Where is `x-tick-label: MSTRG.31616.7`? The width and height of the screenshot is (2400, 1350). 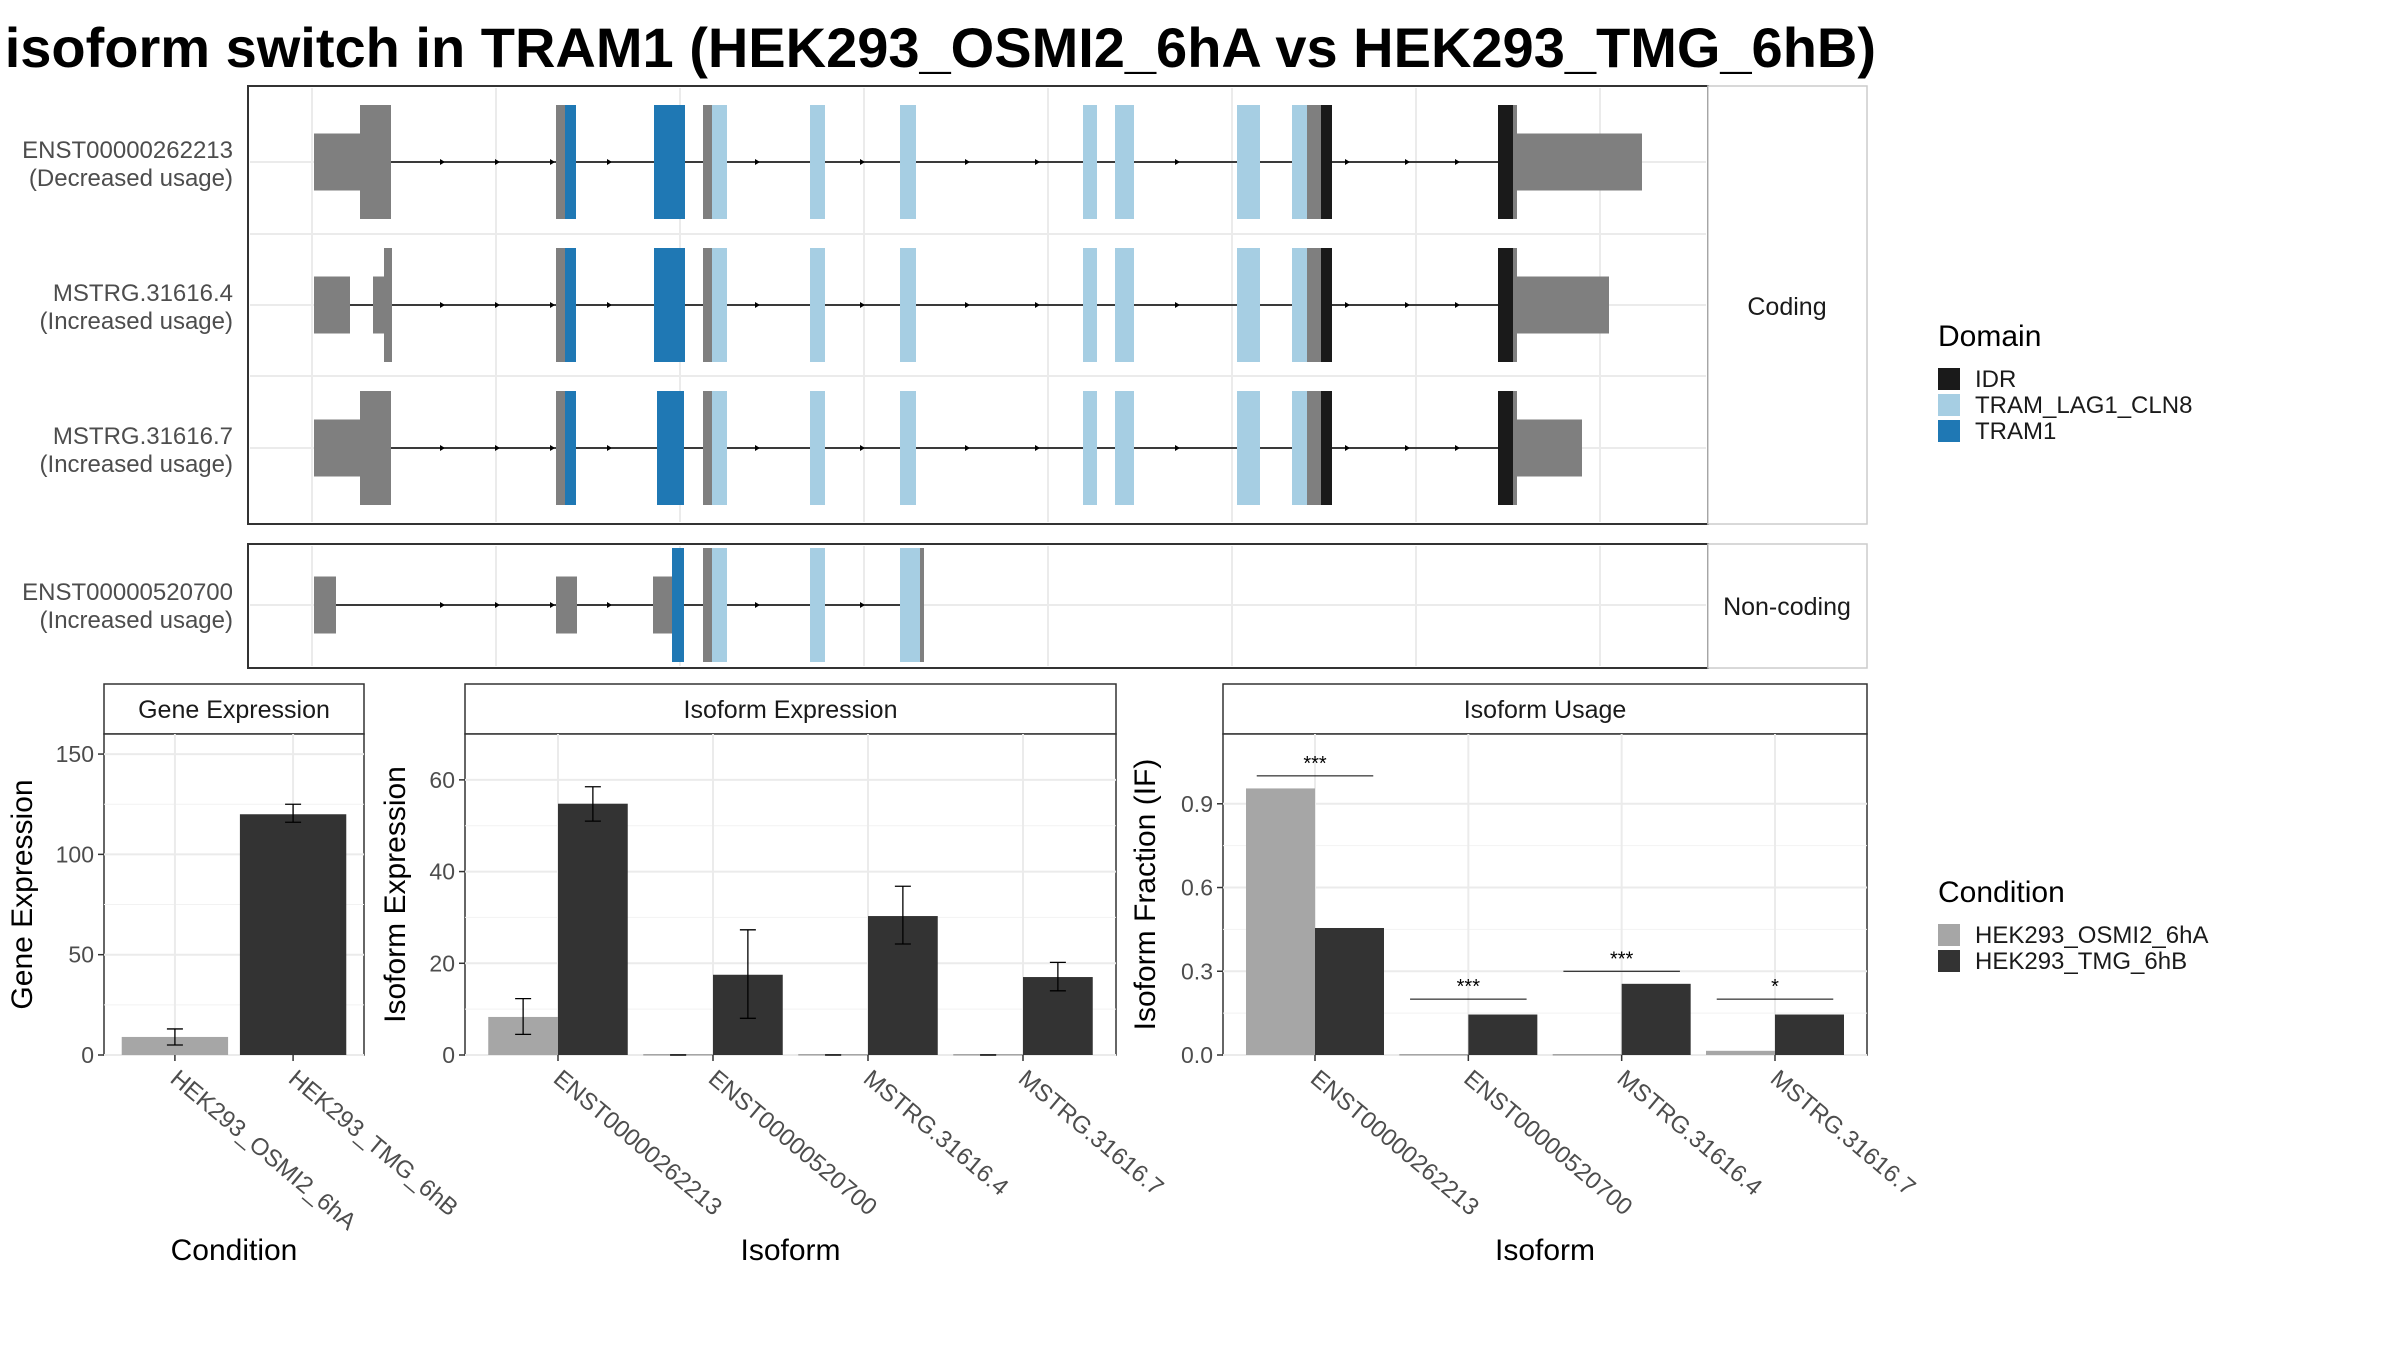
x-tick-label: MSTRG.31616.7 is located at coordinates (1090, 1133).